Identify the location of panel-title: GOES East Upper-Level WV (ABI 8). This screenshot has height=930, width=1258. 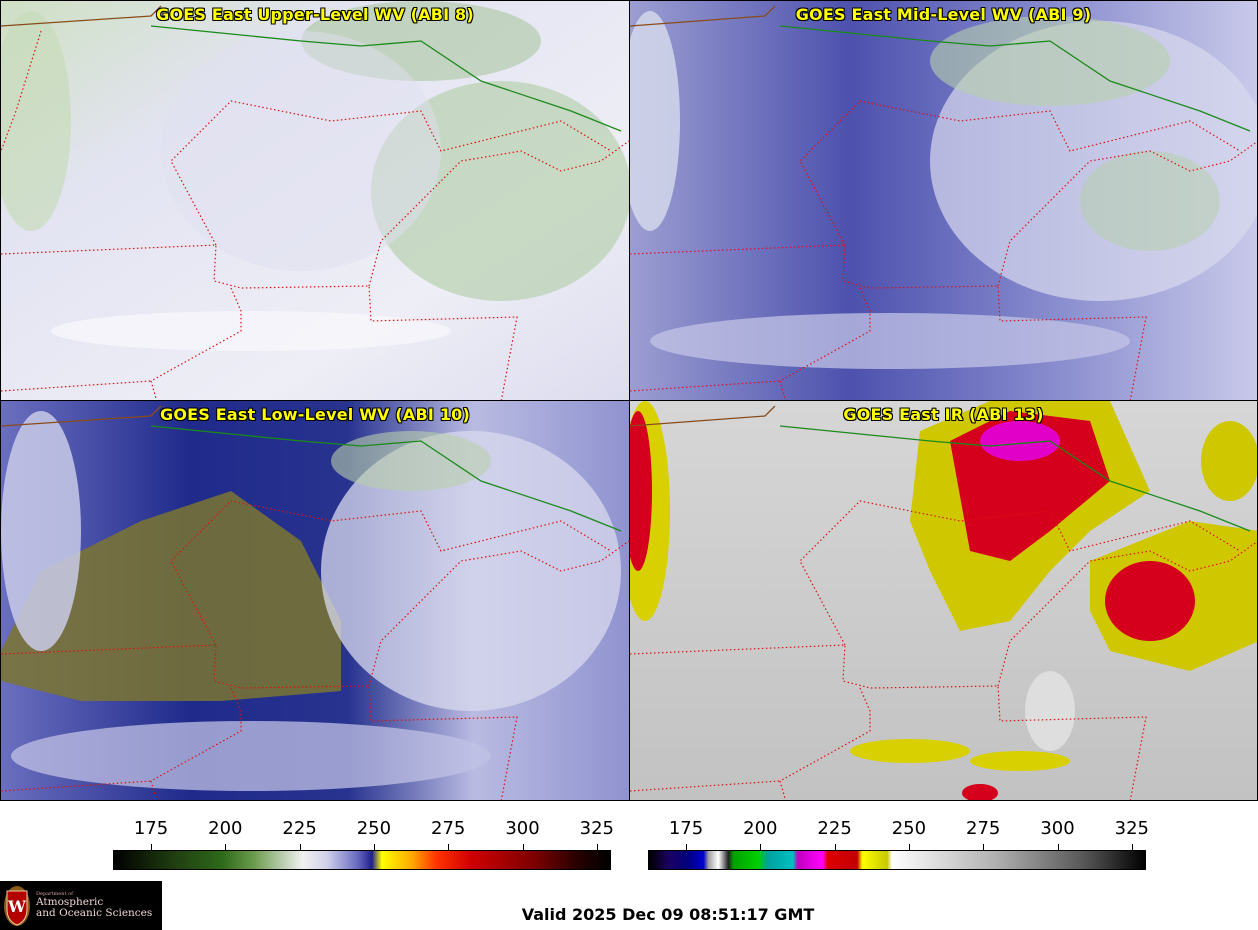
(315, 14).